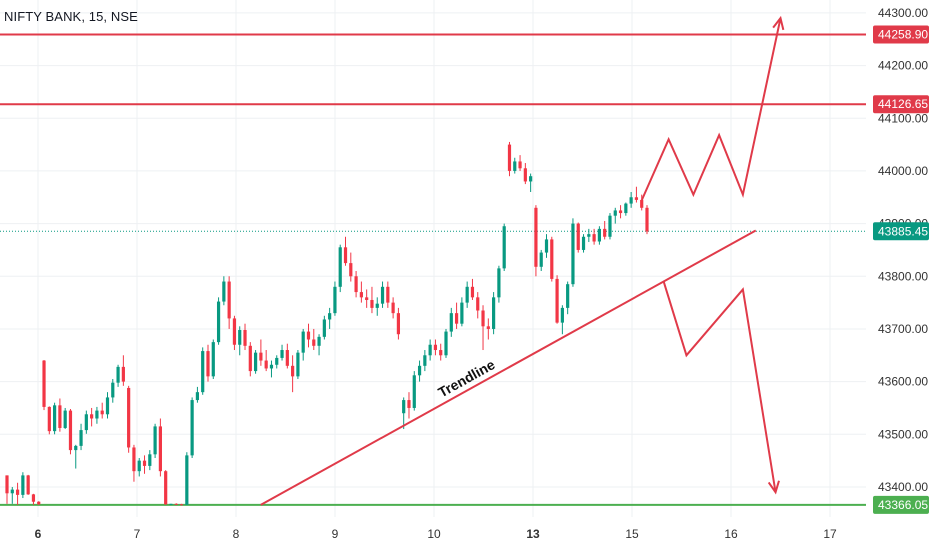 The height and width of the screenshot is (550, 932). I want to click on price-tick-label: 43700.00, so click(903, 329).